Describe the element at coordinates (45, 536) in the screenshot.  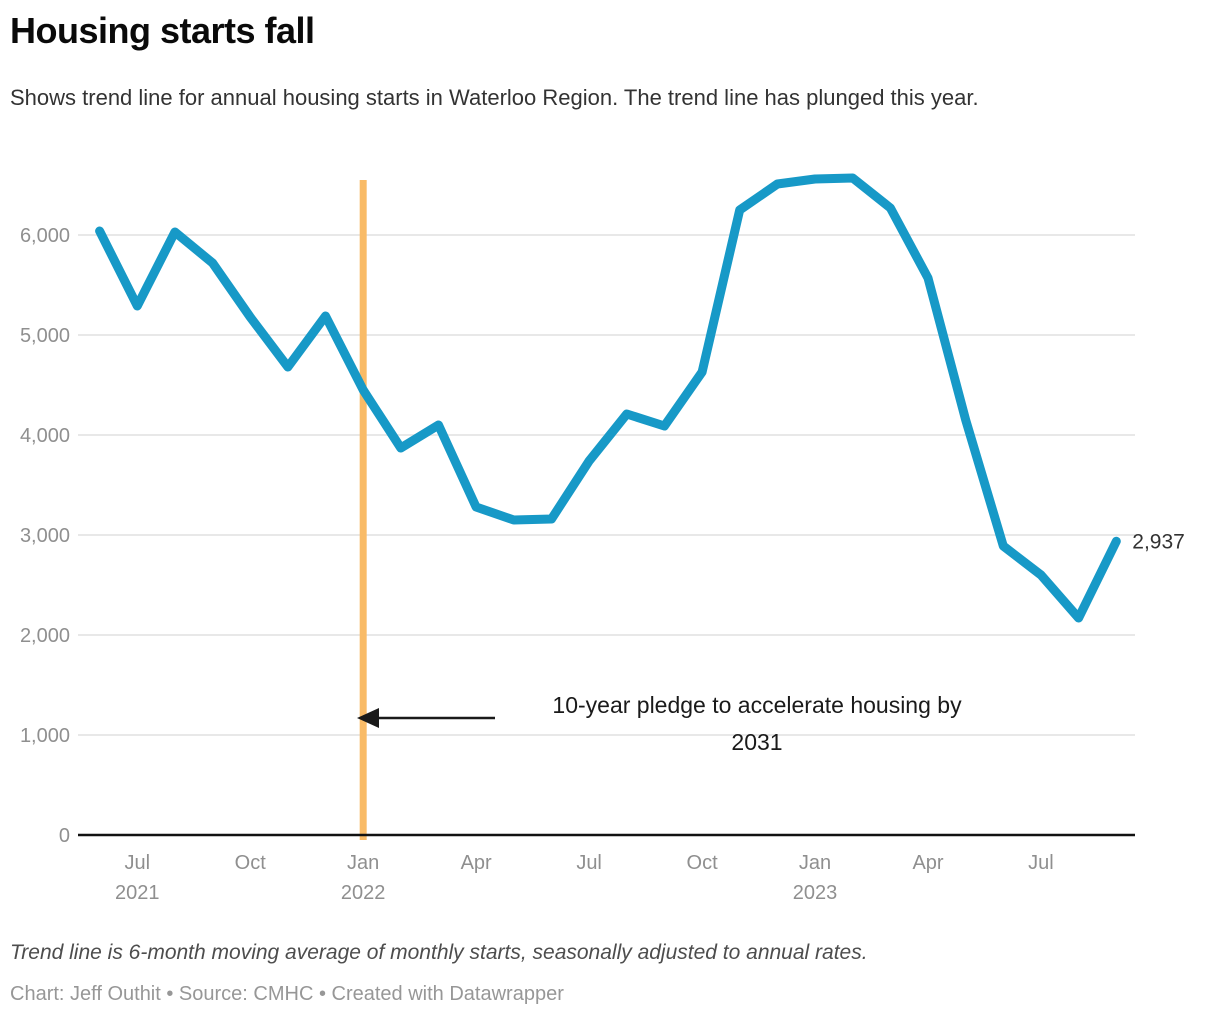
I see `y-axis-tick-label: 3,000` at that location.